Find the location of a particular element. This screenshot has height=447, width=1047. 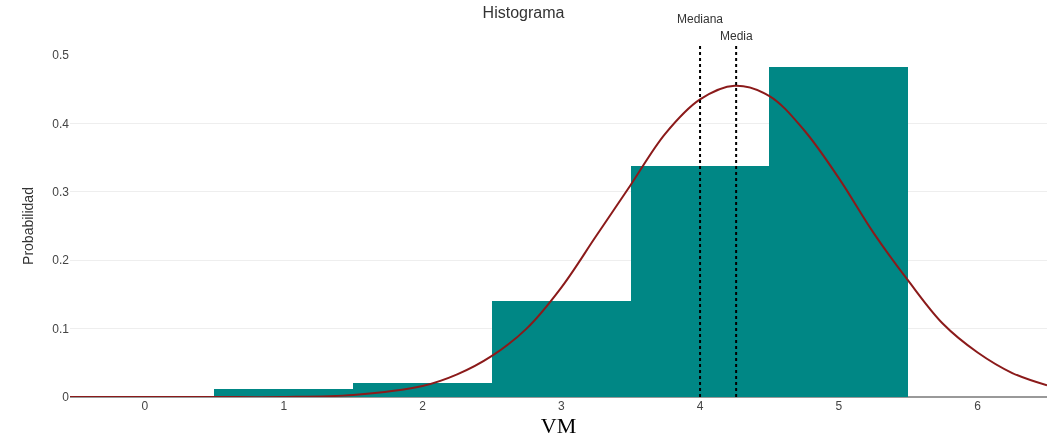

x-tick-label: 1 is located at coordinates (284, 406).